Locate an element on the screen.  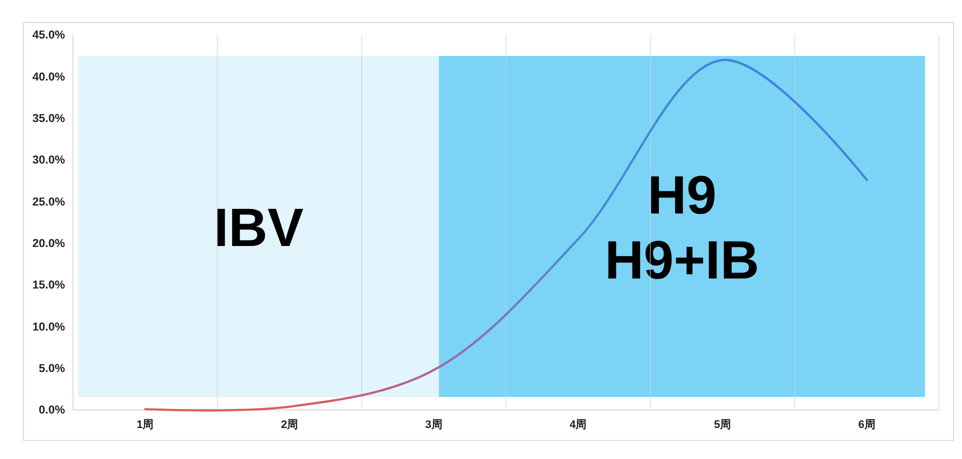
annotation: IBV is located at coordinates (258, 228).